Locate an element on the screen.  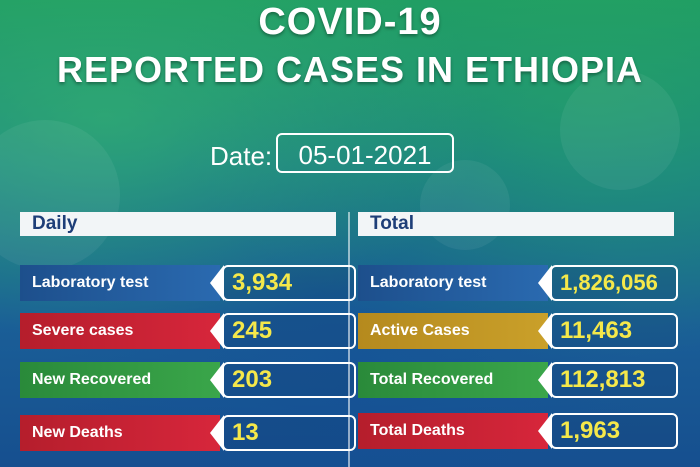
row-value: 1,826,056 is located at coordinates (614, 283).